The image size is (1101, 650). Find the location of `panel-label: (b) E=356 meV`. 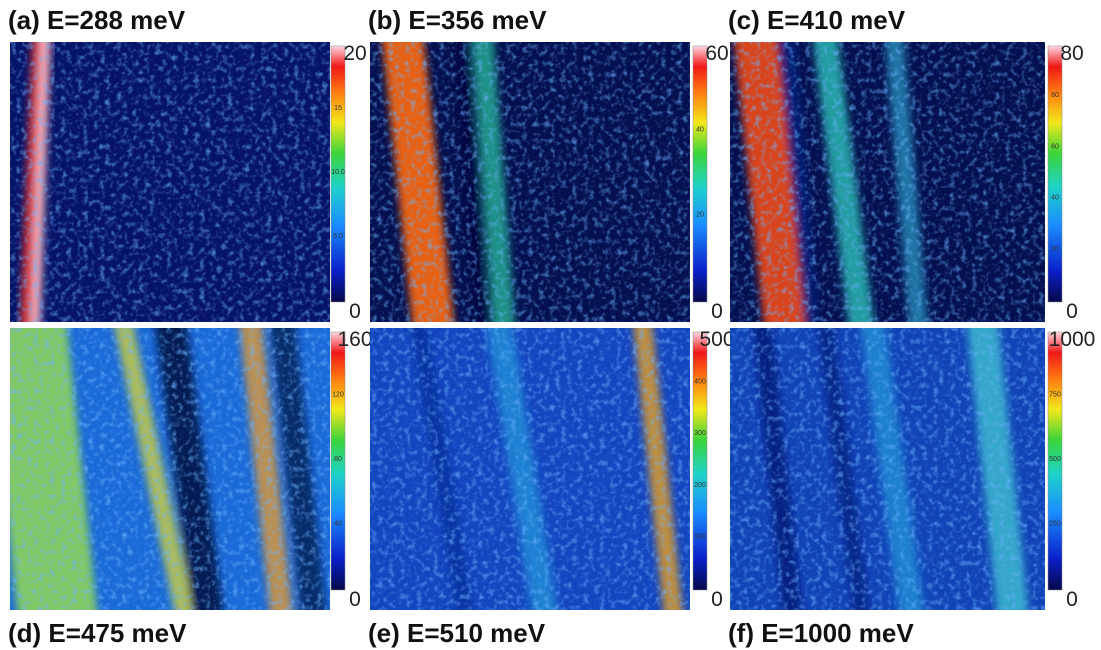

panel-label: (b) E=356 meV is located at coordinates (457, 20).